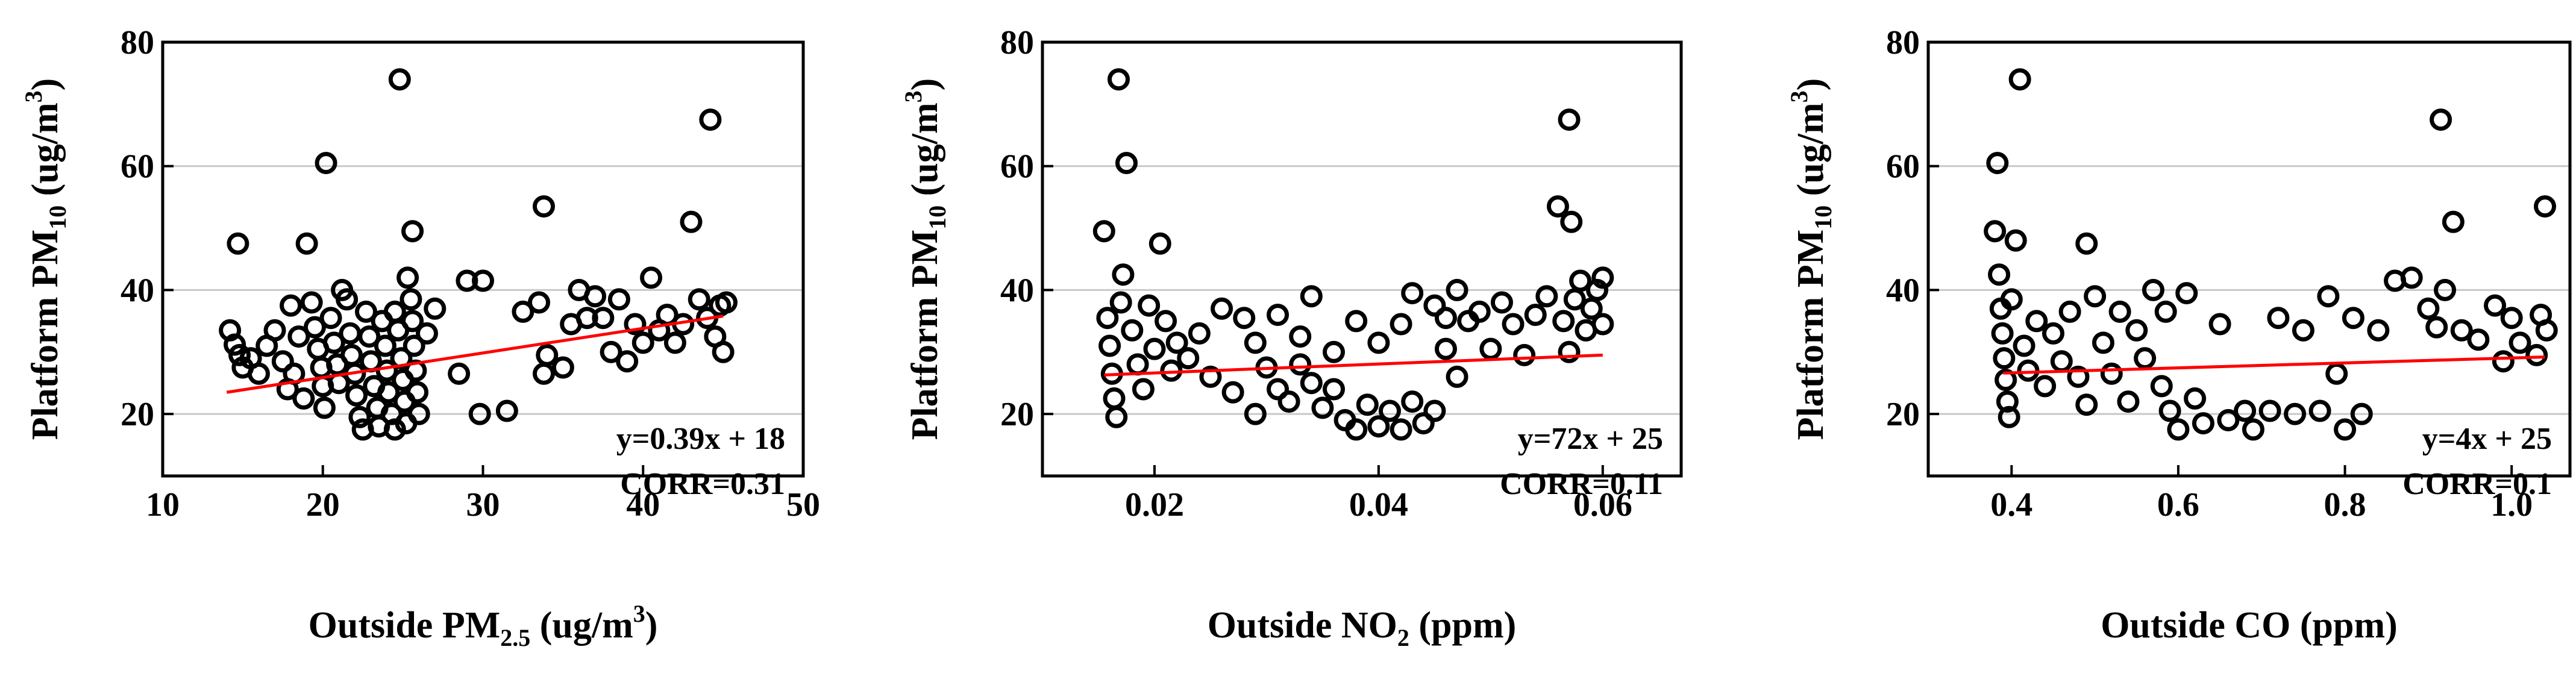  What do you see at coordinates (323, 505) in the screenshot?
I see `x-tick-label: 20` at bounding box center [323, 505].